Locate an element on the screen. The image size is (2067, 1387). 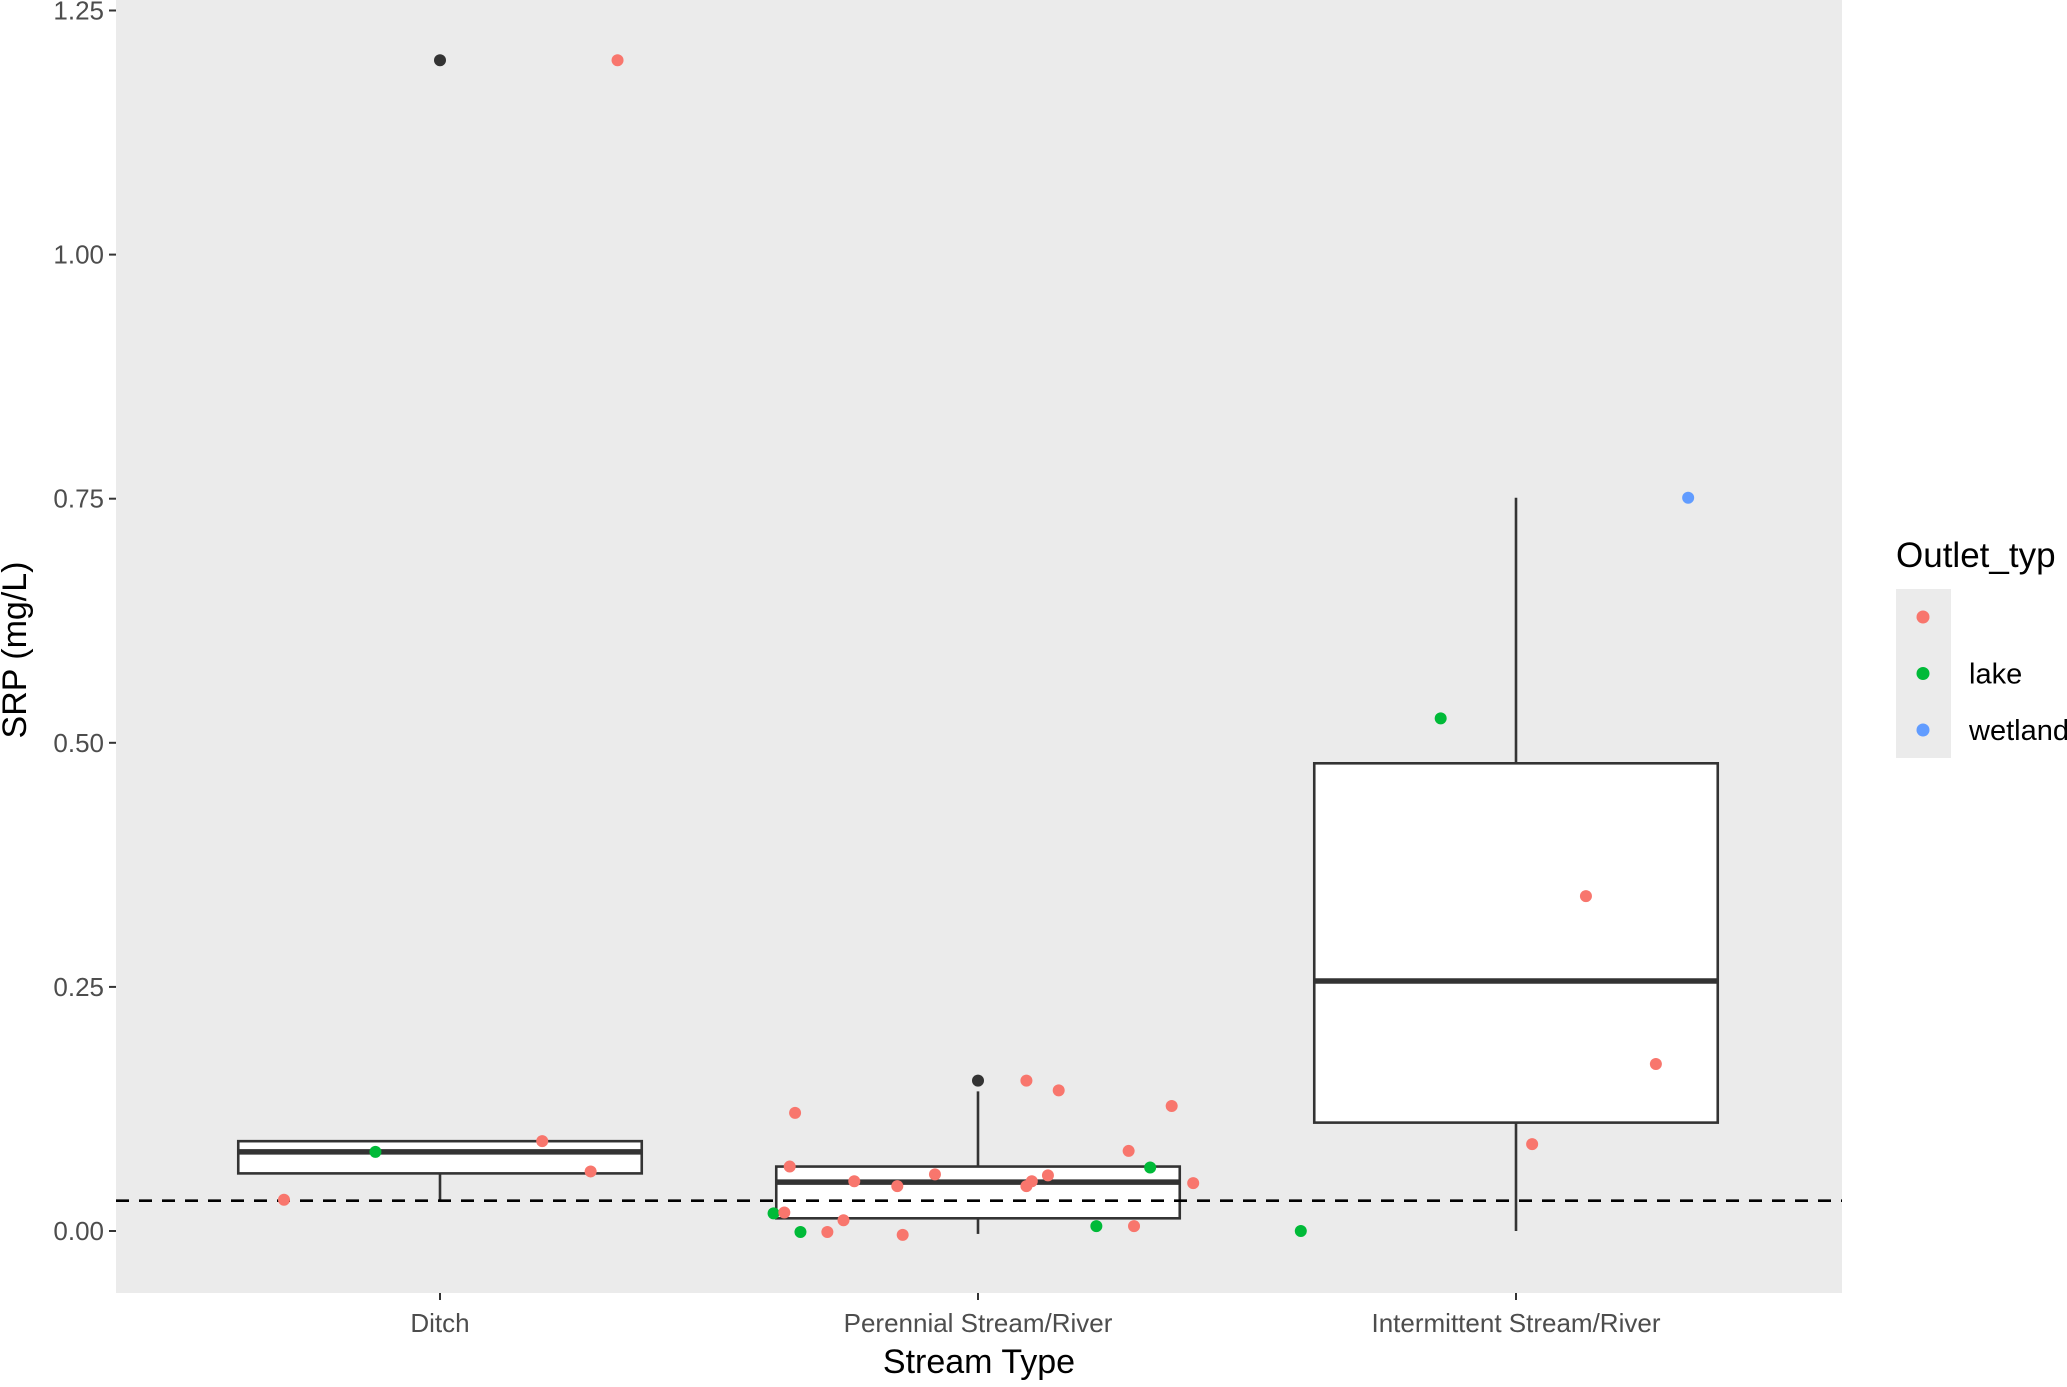
y-tick-label: 0.00 is located at coordinates (78, 1231).